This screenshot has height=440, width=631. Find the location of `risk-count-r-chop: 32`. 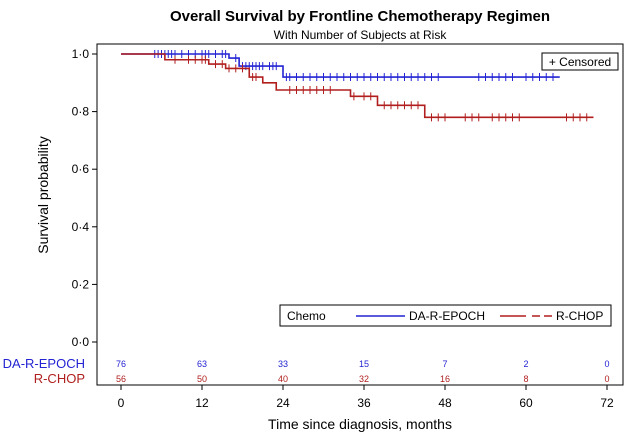

risk-count-r-chop: 32 is located at coordinates (364, 379).